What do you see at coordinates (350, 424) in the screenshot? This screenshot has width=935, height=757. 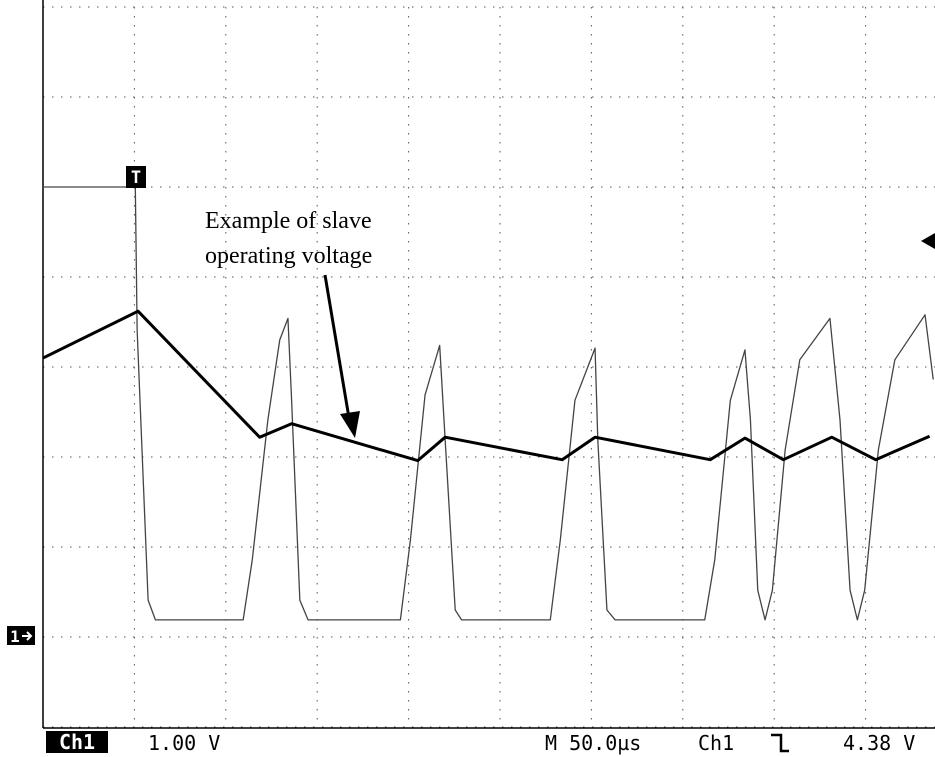 I see `annotation-arrowhead` at bounding box center [350, 424].